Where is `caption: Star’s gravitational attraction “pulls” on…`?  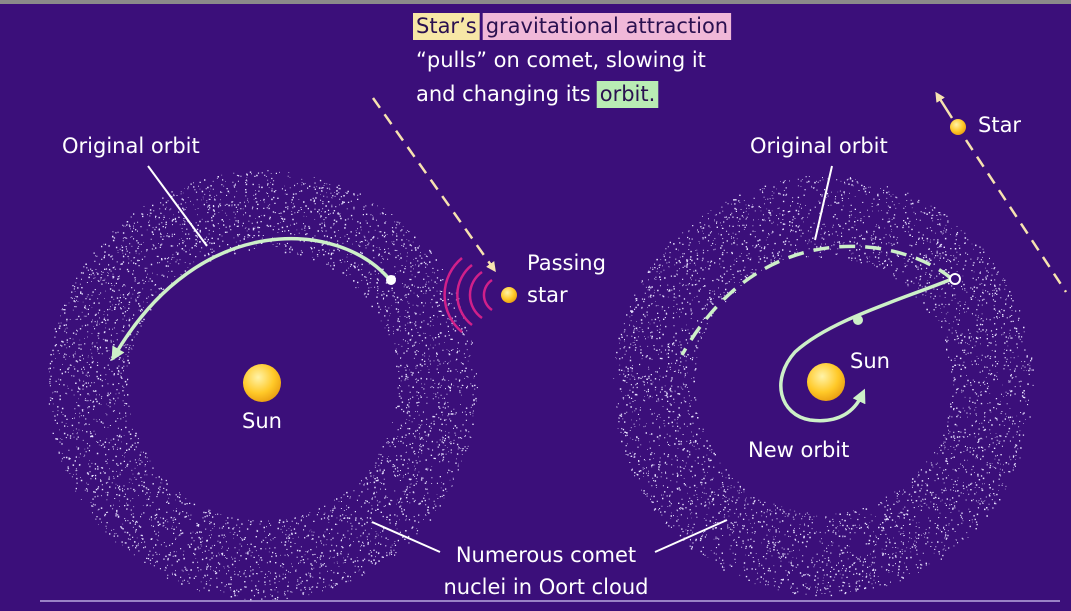
caption: Star’s gravitational attraction “pulls” on… is located at coordinates (572, 60).